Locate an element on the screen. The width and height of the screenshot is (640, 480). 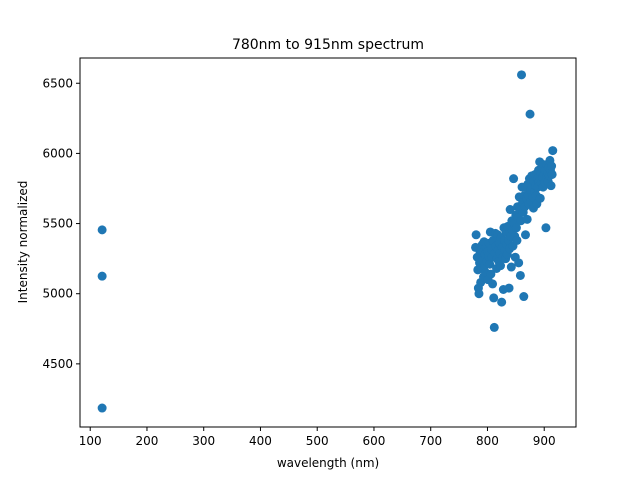
y-axis-label: Intensity normalized is located at coordinates (23, 242).